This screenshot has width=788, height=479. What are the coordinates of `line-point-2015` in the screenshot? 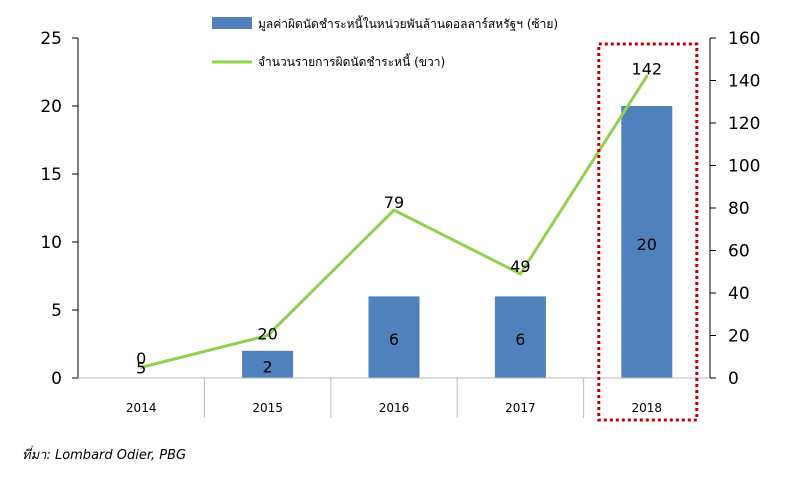 It's located at (268, 335).